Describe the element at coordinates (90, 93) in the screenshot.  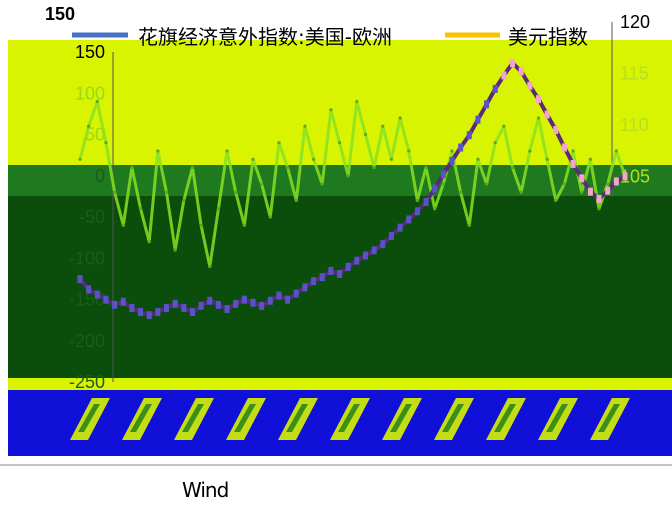
I see `left-axis-tick-label: 100` at that location.